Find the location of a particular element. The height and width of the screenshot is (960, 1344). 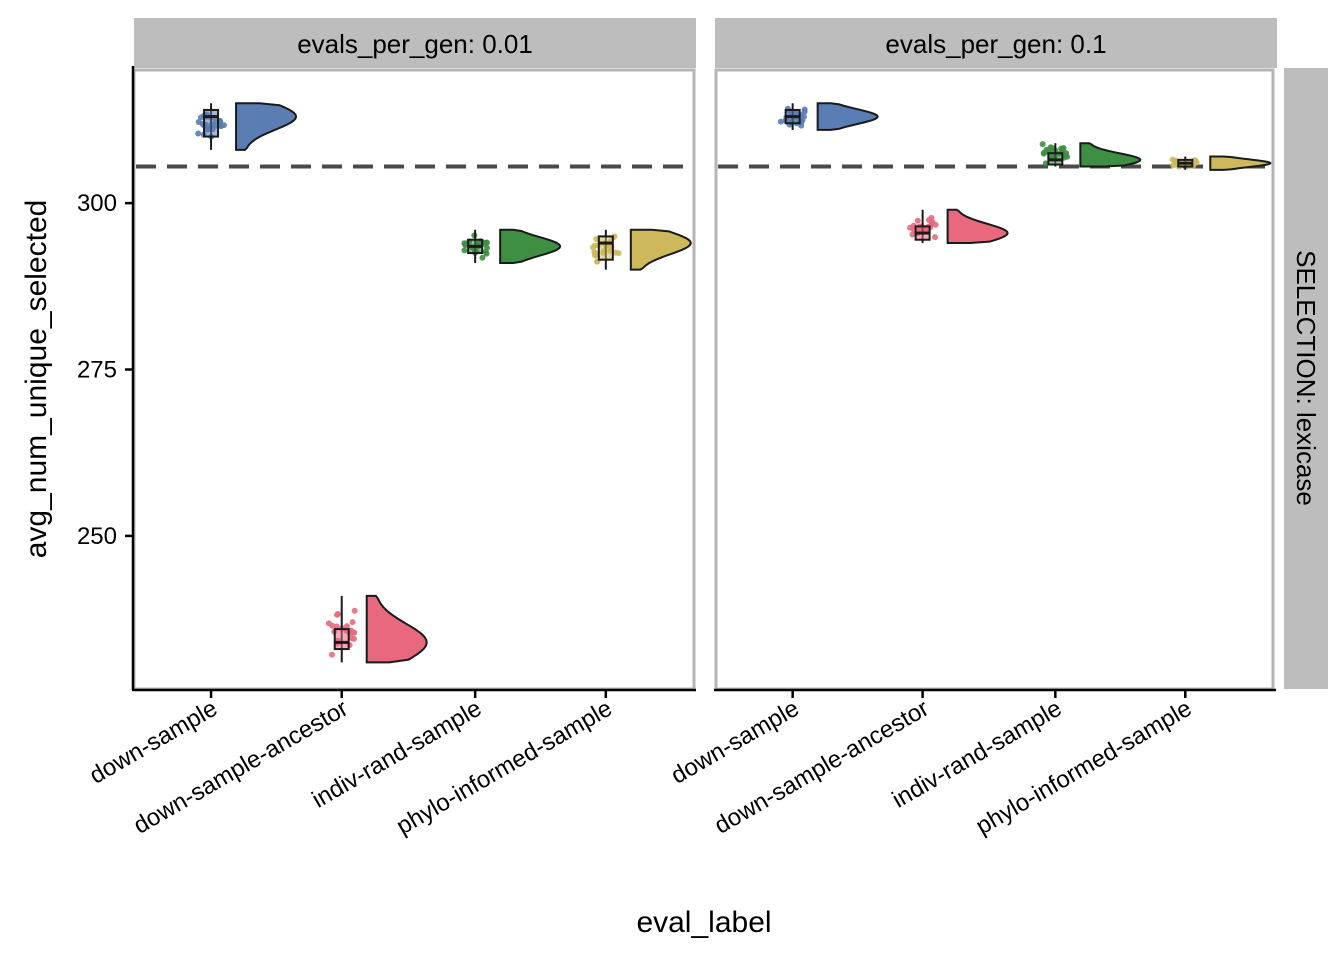

y-tick-label: 250 is located at coordinates (97, 536).